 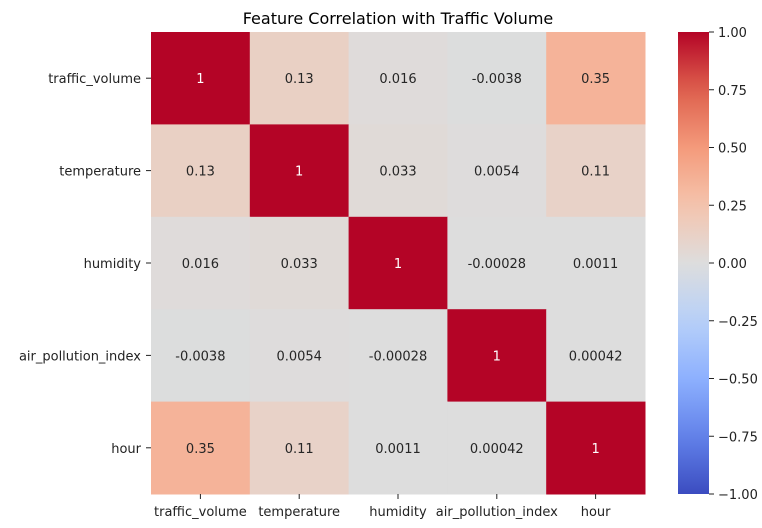 I want to click on col-tick-label: air_pollution_index, so click(x=497, y=512).